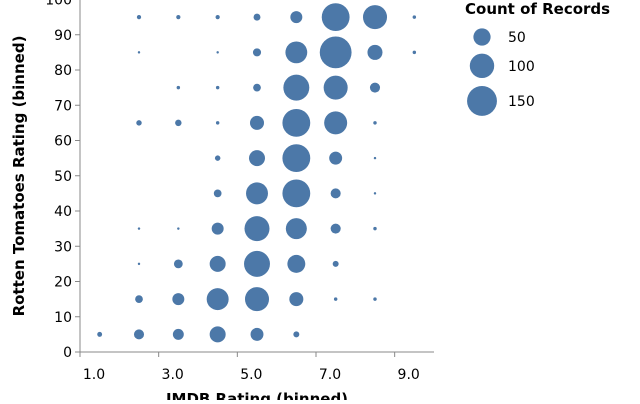  I want to click on y-tick-label: 80, so click(63, 71).